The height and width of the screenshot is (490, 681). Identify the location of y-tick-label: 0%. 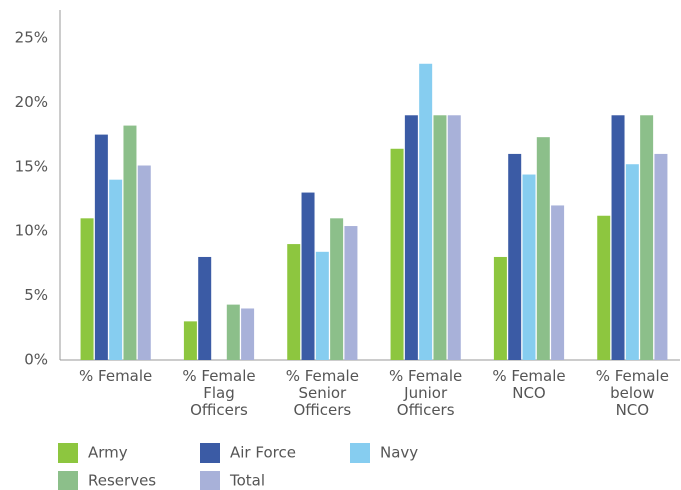
(36, 360).